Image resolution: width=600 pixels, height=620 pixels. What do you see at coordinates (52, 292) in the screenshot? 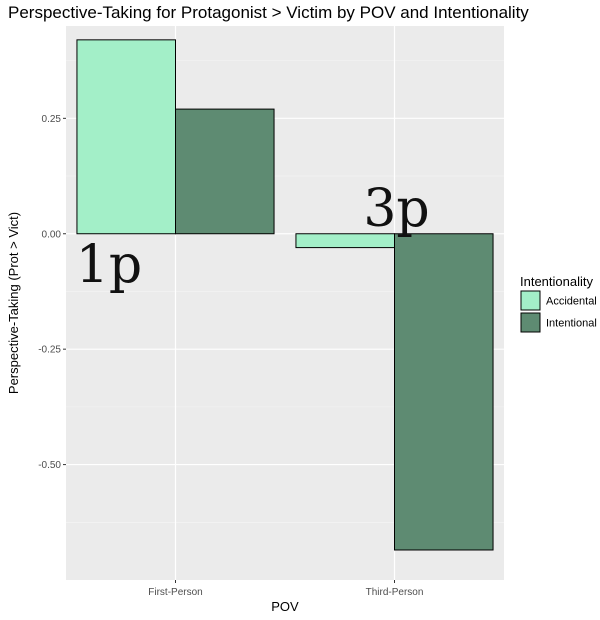
I see `y-axis: 0.25 0.00 -0.25 -0.50` at bounding box center [52, 292].